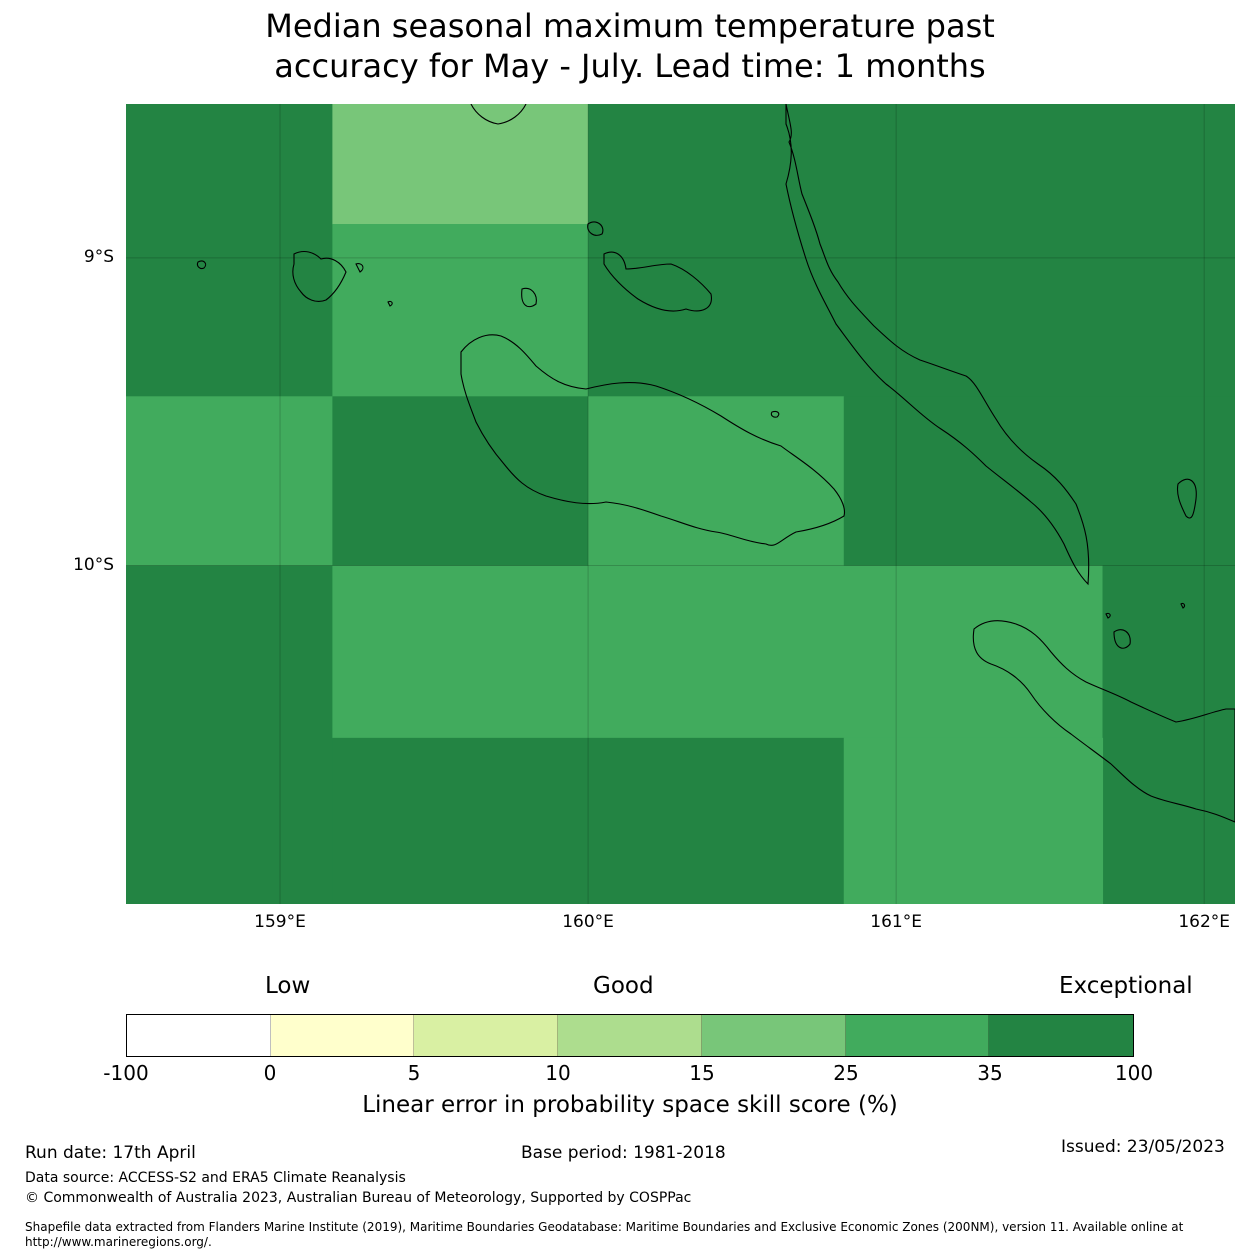  Describe the element at coordinates (529, 297) in the screenshot. I see `coastline-savo` at that location.